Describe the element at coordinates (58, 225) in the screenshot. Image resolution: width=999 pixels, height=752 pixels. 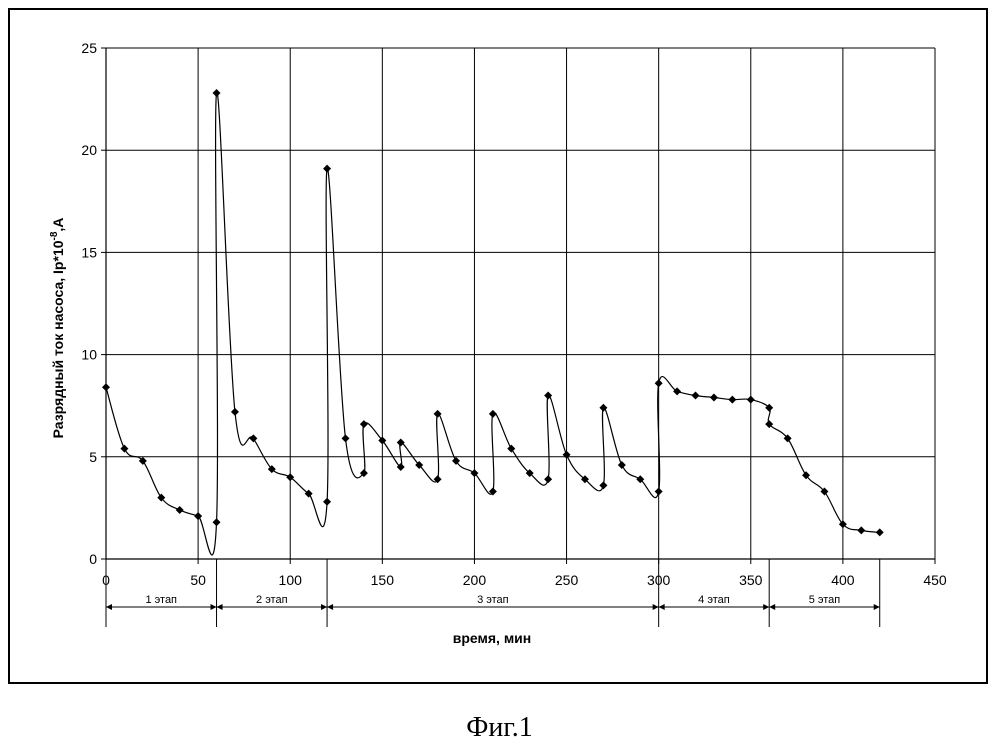
I see `y-axis-title-unit: ,A` at that location.